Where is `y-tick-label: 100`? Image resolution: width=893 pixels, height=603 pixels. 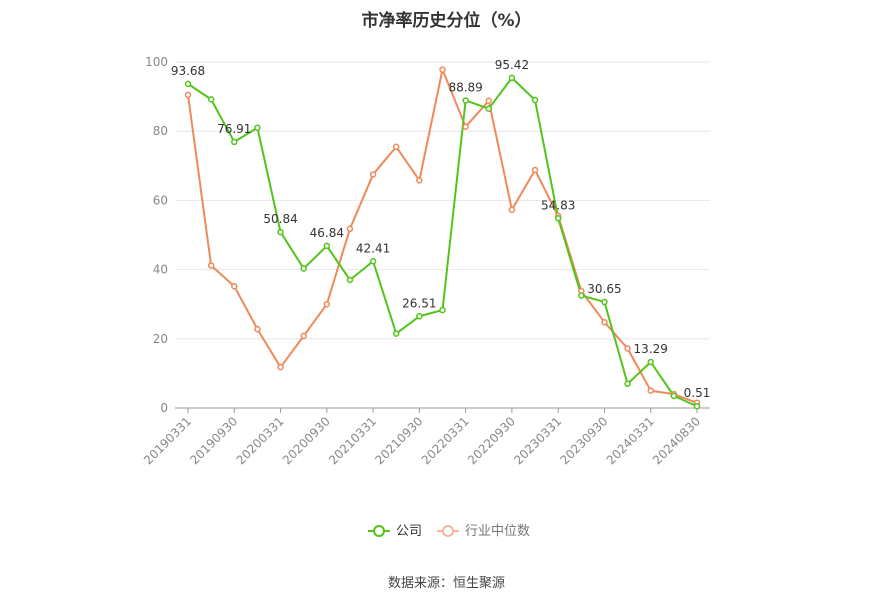
y-tick-label: 100 is located at coordinates (156, 62).